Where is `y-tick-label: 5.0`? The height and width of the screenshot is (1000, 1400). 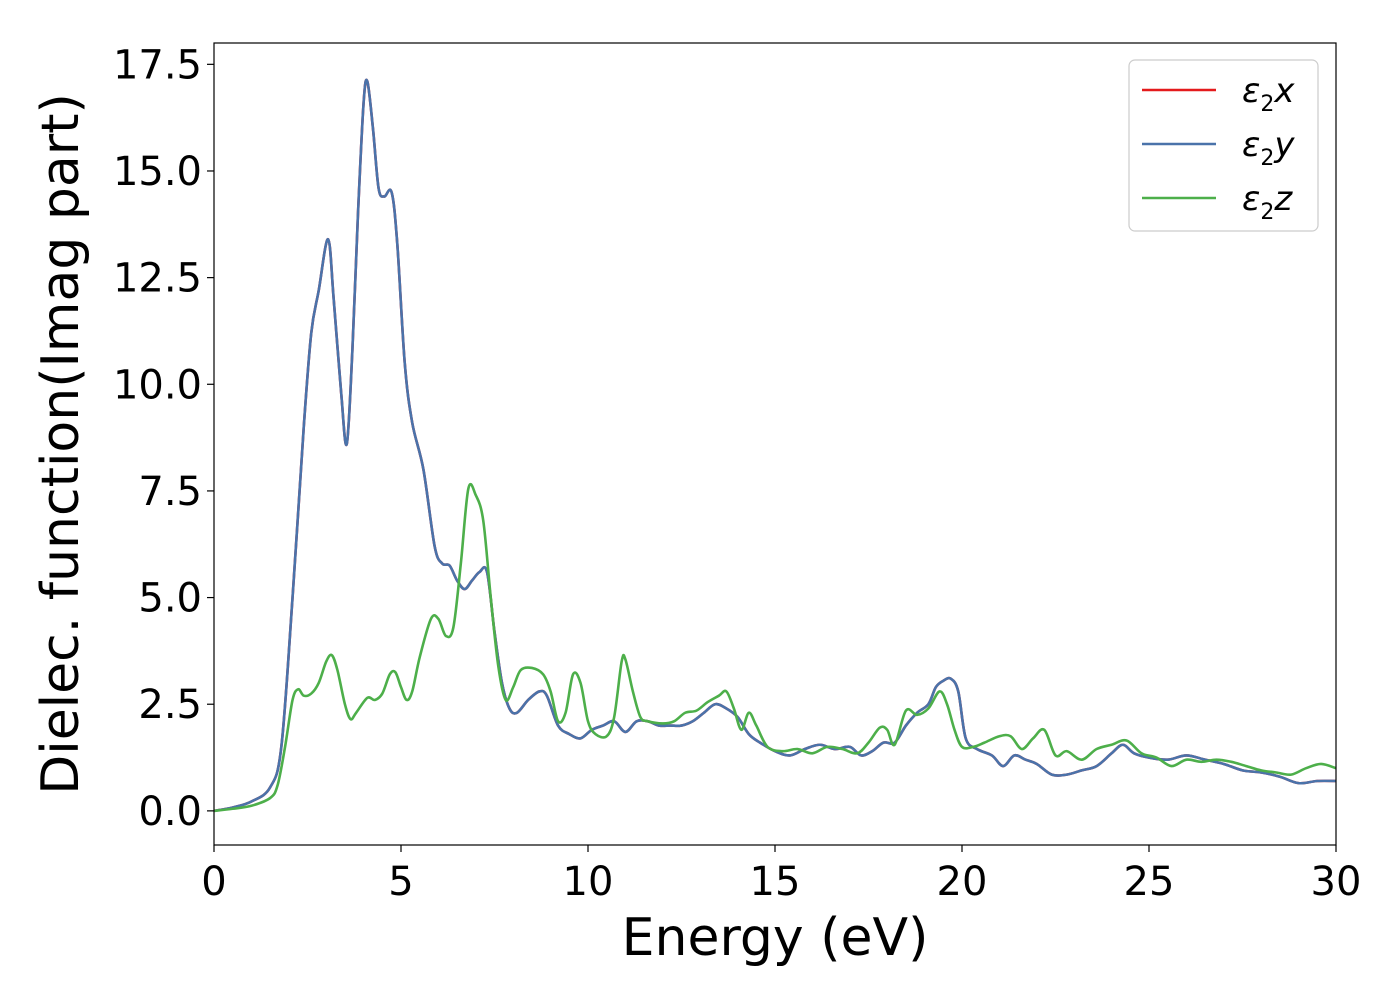 y-tick-label: 5.0 is located at coordinates (170, 599).